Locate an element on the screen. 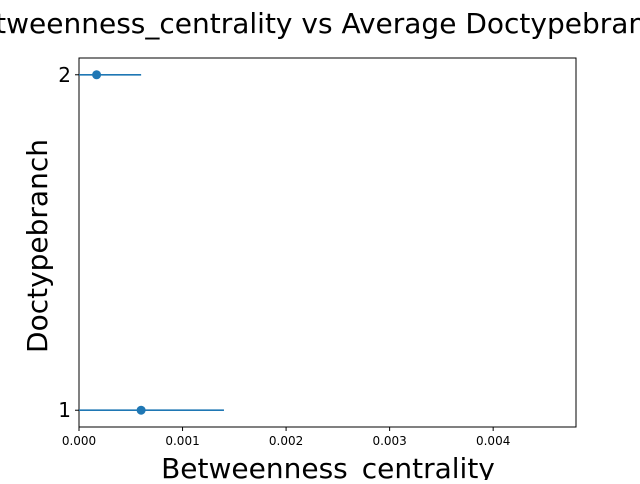 The image size is (640, 484). x-axis-ticks: 0.000 0.001 0.002 0.003 0.004 is located at coordinates (286, 437).